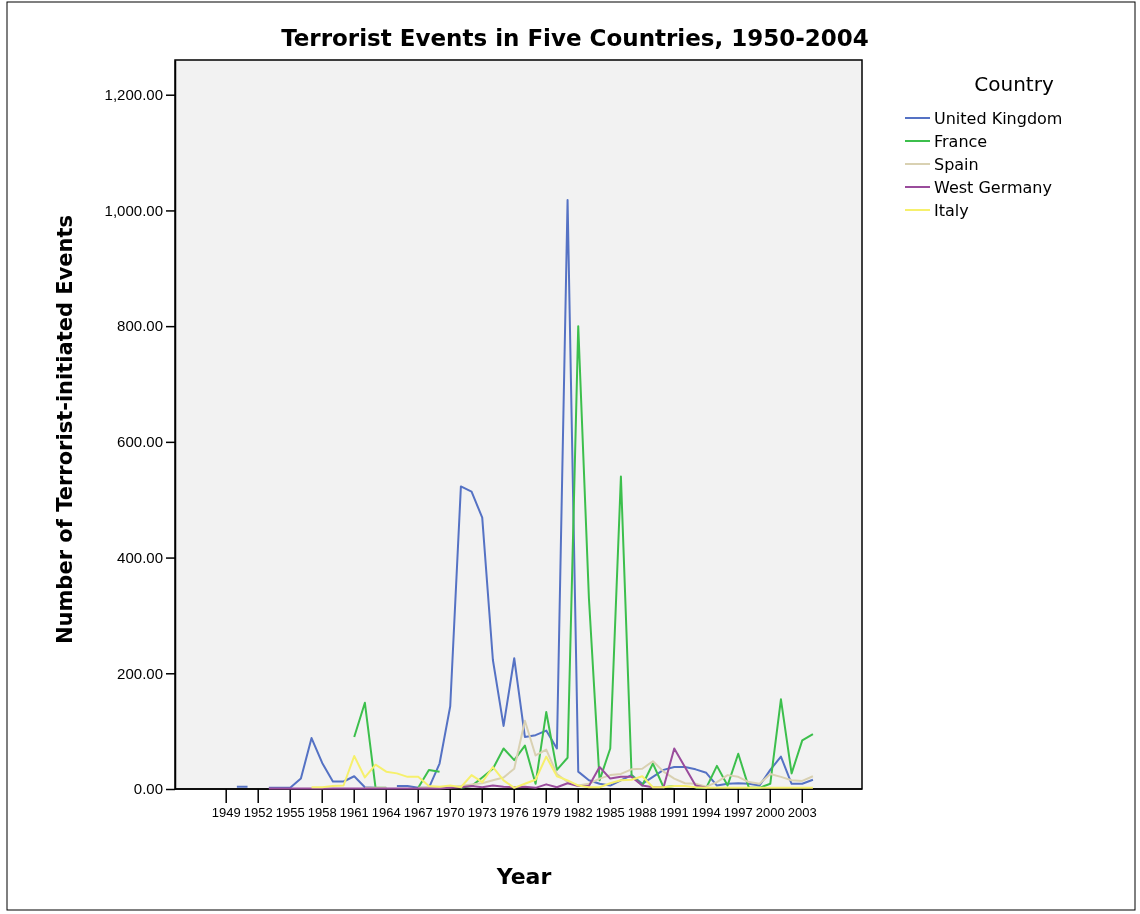 This screenshot has width=1140, height=914. What do you see at coordinates (523, 876) in the screenshot?
I see `x-axis-title: Year` at bounding box center [523, 876].